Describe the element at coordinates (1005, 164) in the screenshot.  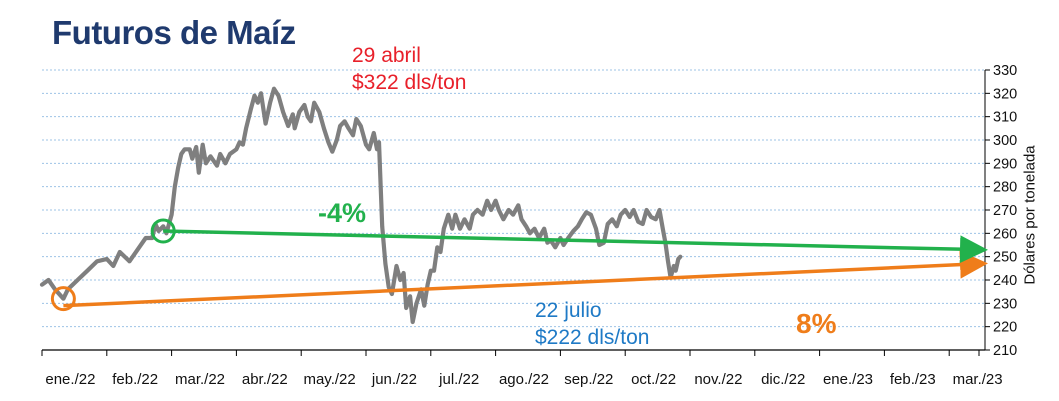
I see `y-tick-label: 290` at that location.